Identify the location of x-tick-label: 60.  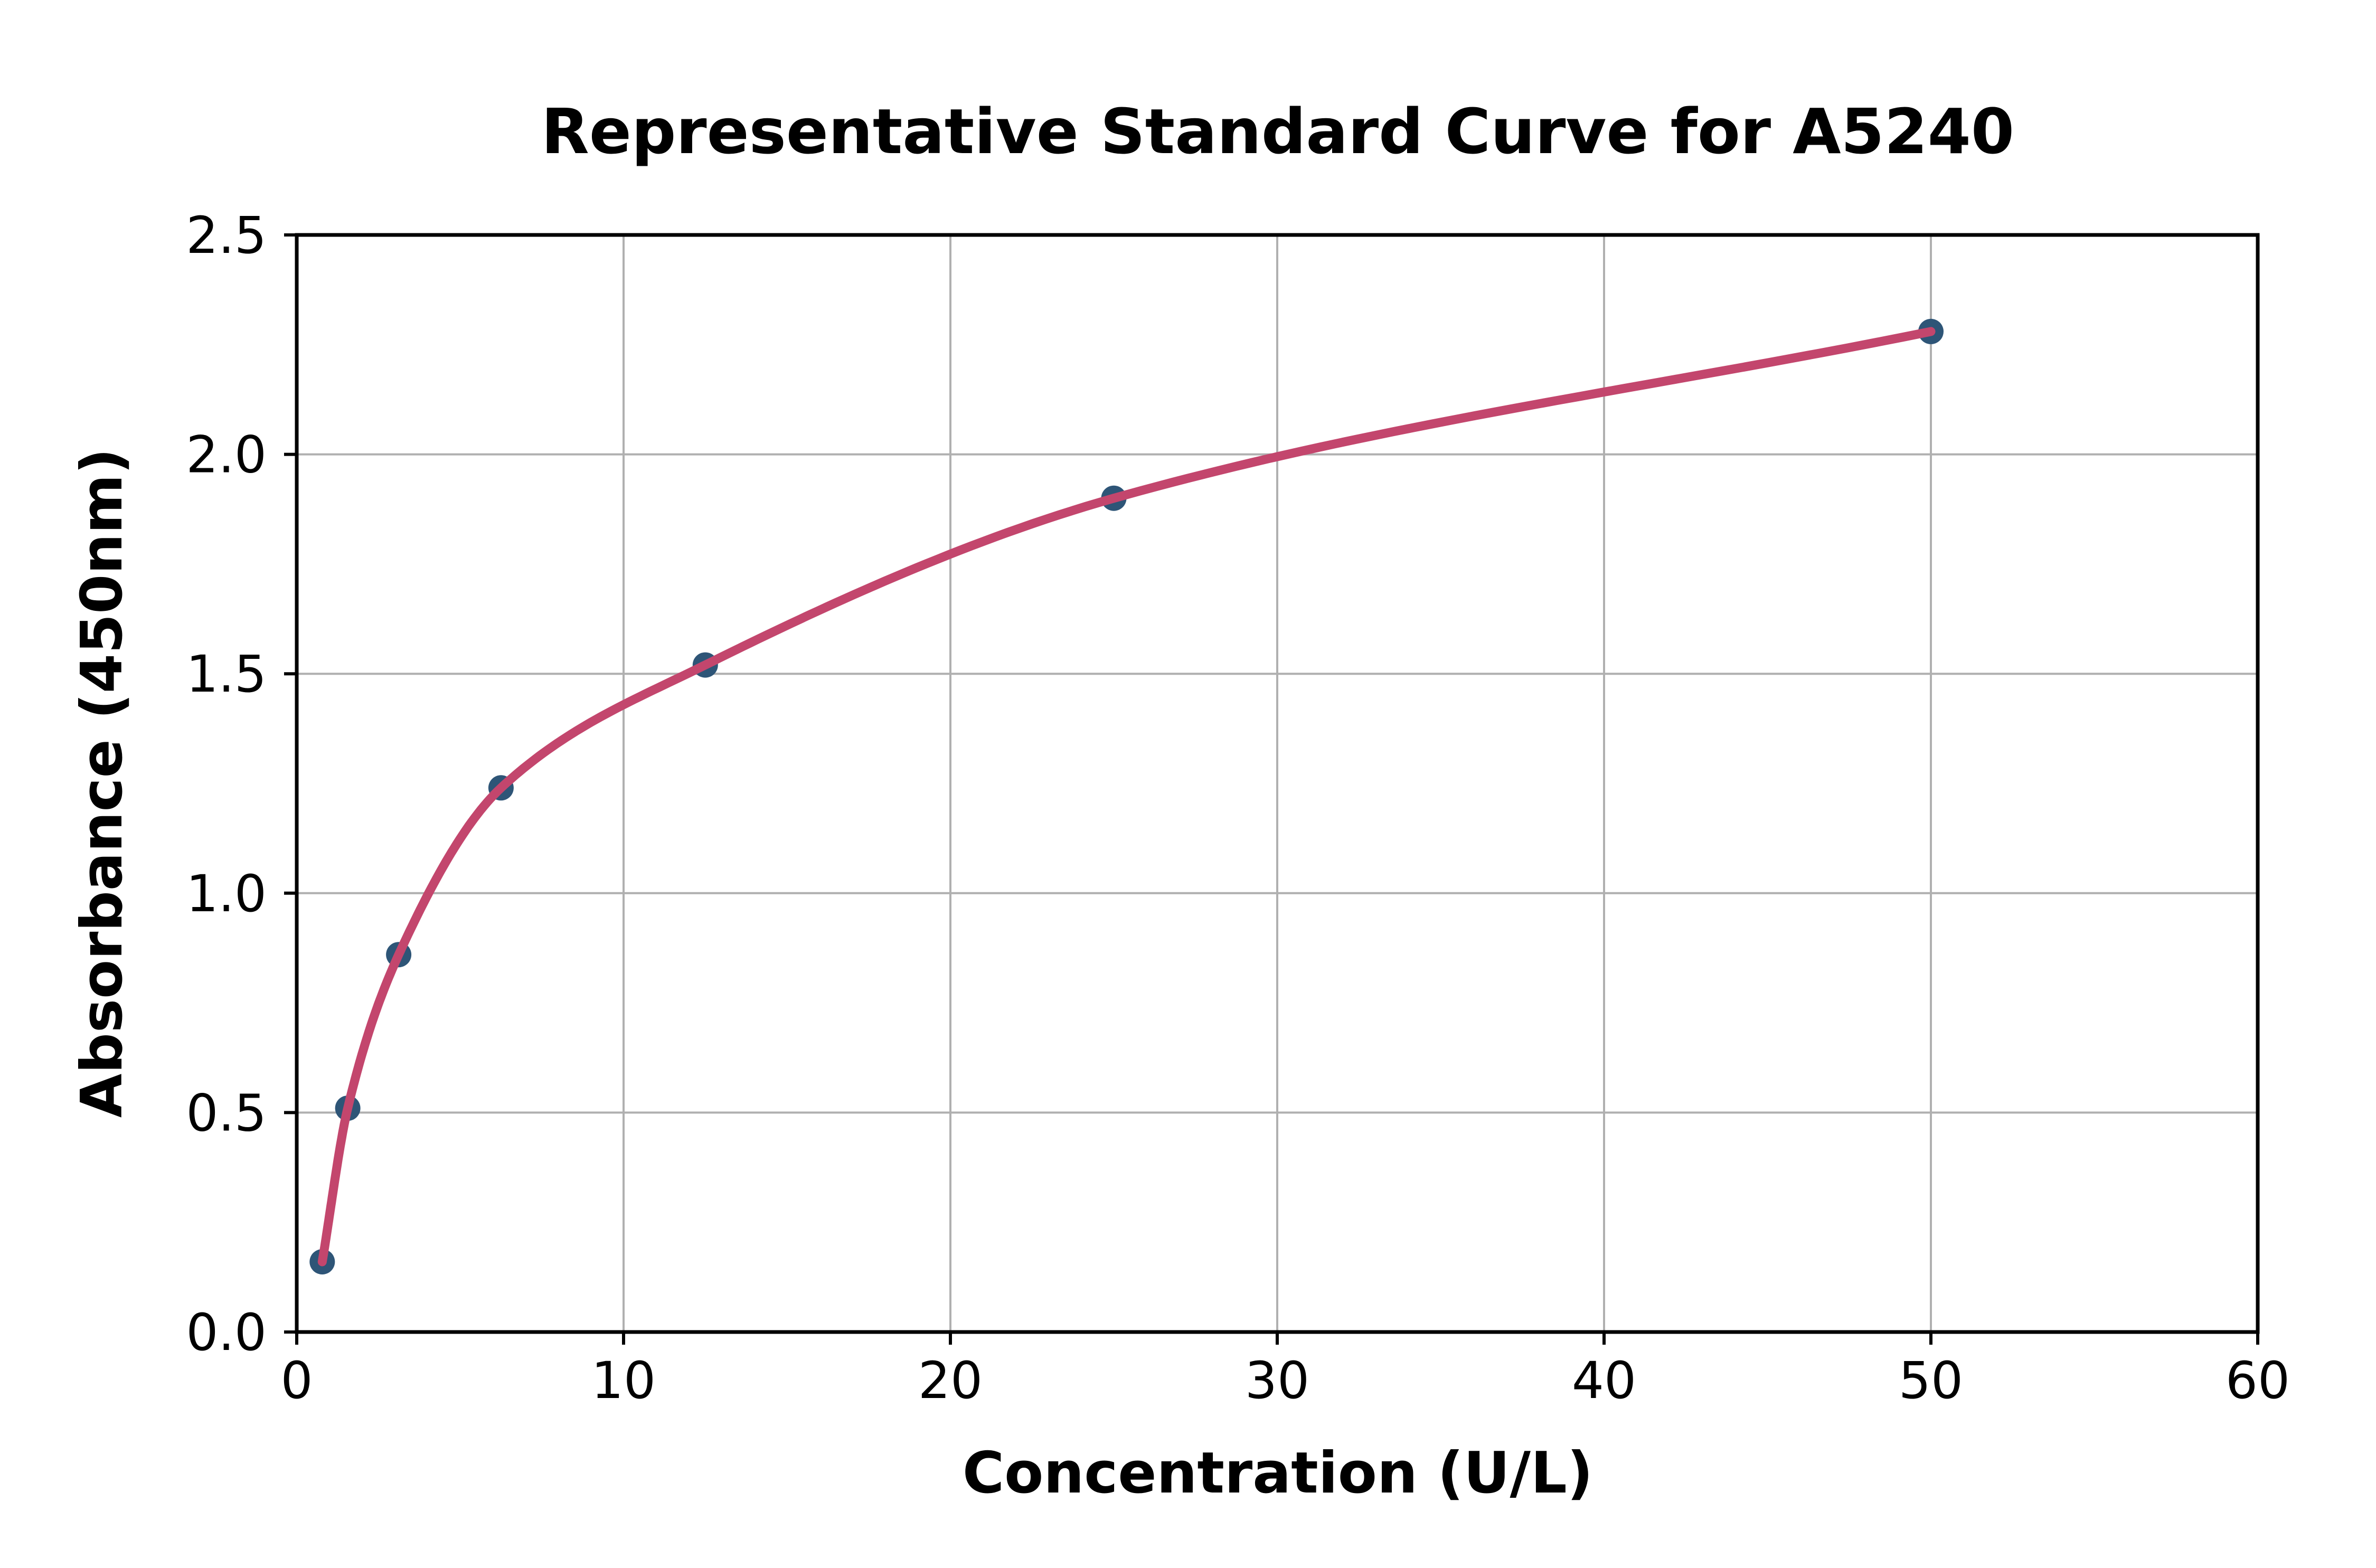
(2258, 1381).